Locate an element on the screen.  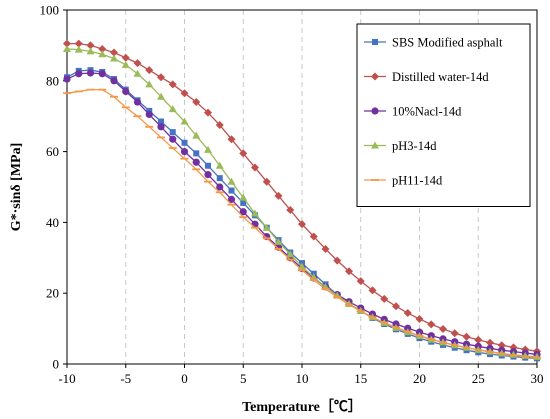
x-tick-label: 0 is located at coordinates (184, 378).